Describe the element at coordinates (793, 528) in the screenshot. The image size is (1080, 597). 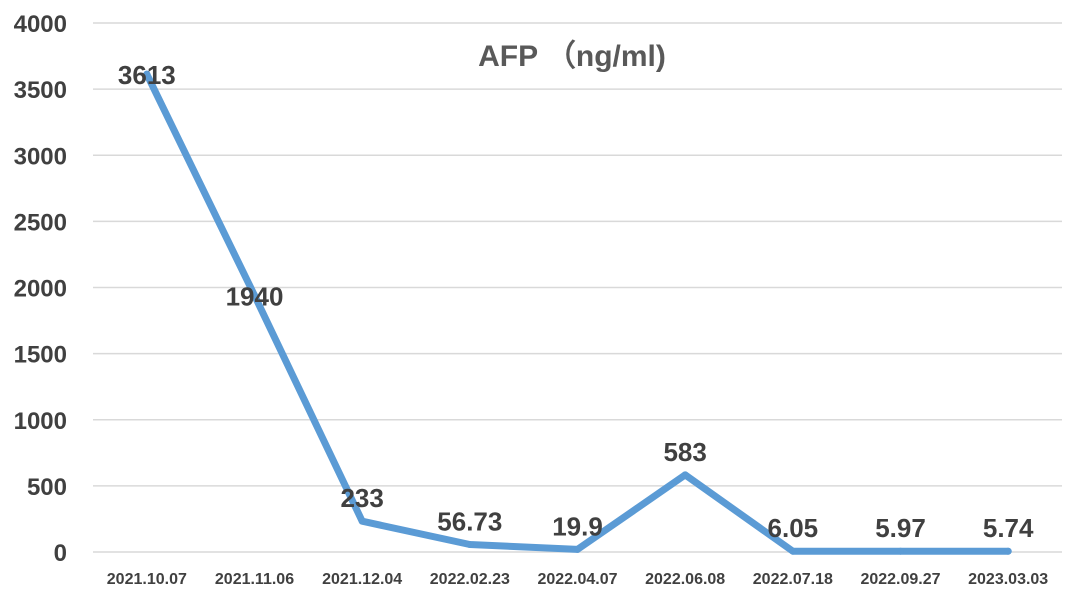
I see `data-label: 6.05` at that location.